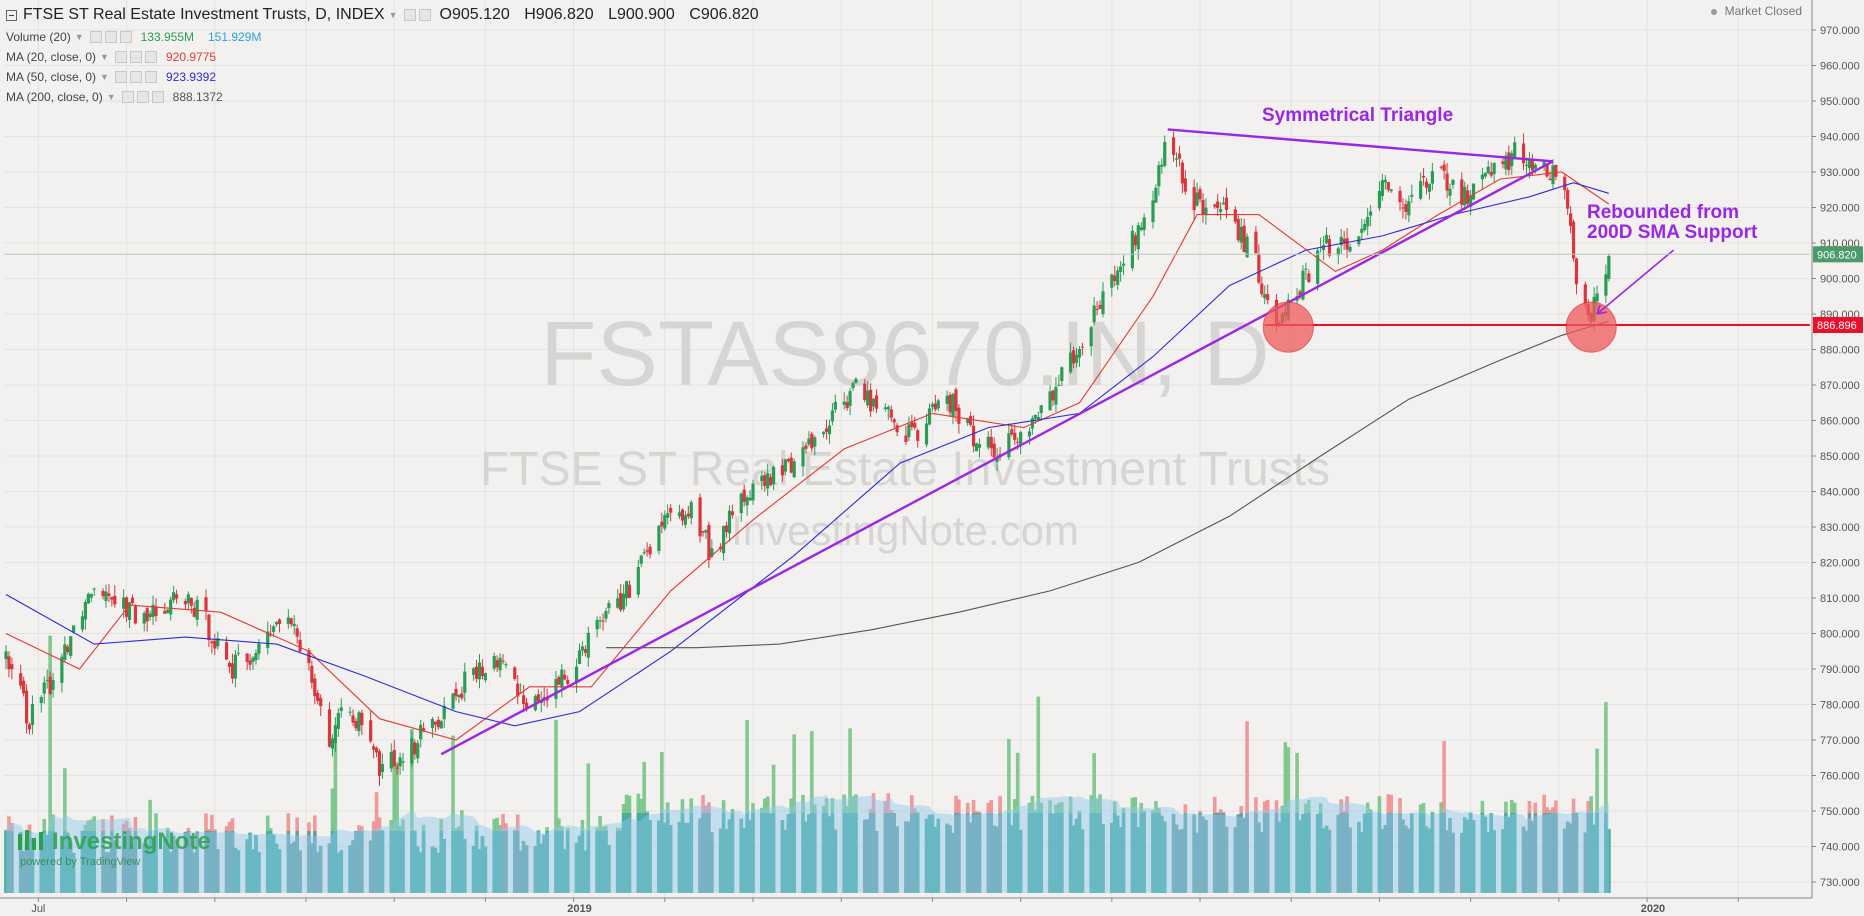 This screenshot has width=1864, height=916. What do you see at coordinates (1840, 599) in the screenshot?
I see `price-tick-label: 810.000` at bounding box center [1840, 599].